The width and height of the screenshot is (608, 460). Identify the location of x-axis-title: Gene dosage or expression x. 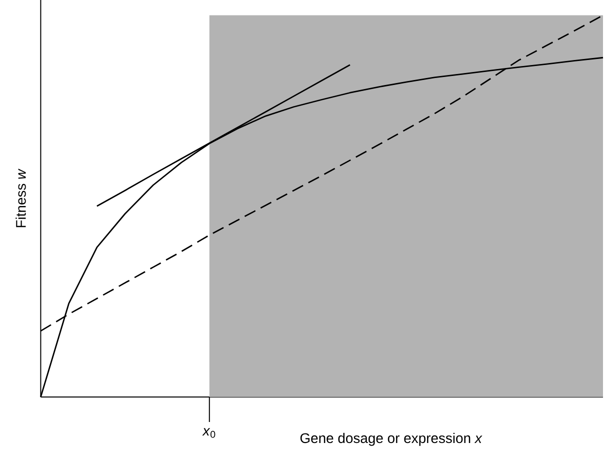
(391, 439).